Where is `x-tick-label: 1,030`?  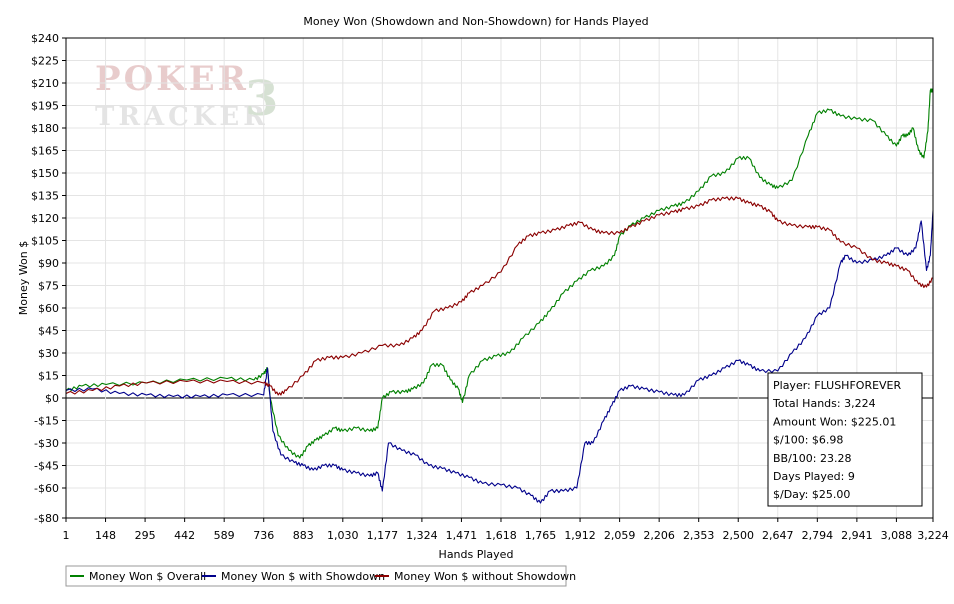 x-tick-label: 1,030 is located at coordinates (343, 535).